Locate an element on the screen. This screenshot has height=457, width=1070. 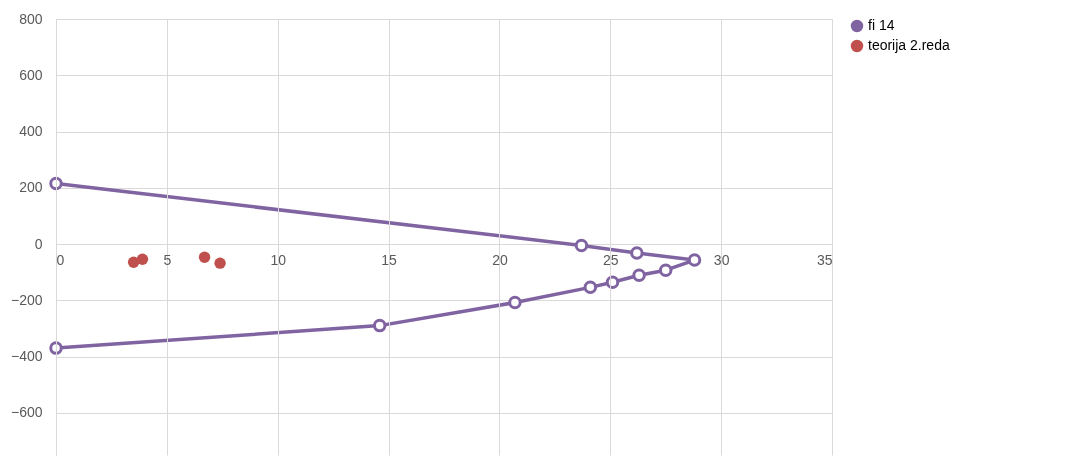
y-tick-label: −400 is located at coordinates (26, 356).